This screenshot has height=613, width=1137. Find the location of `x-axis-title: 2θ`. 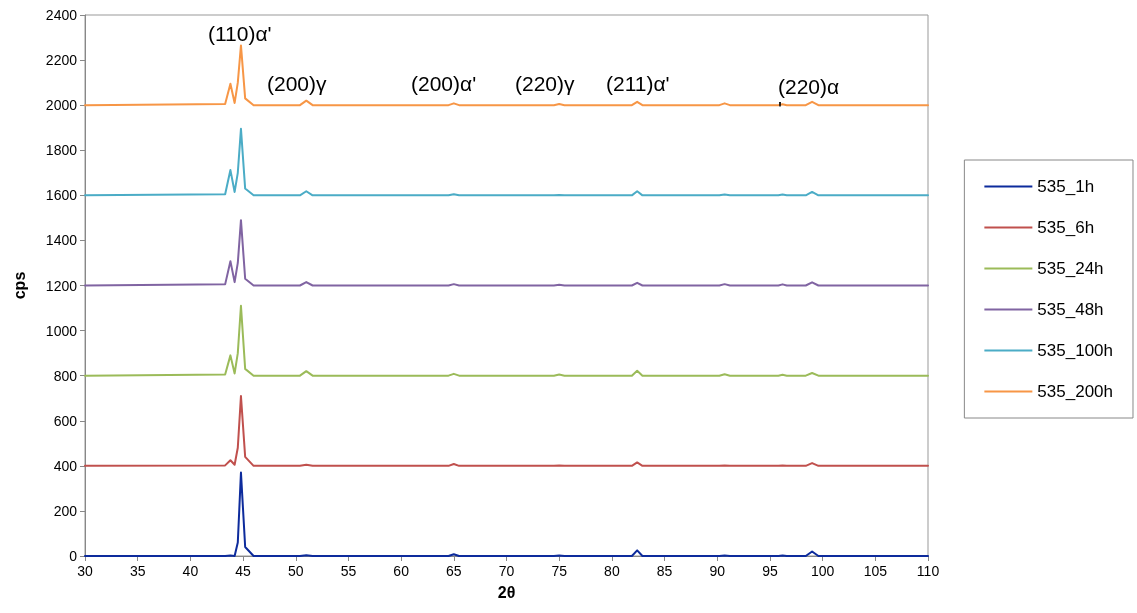

x-axis-title: 2θ is located at coordinates (506, 592).